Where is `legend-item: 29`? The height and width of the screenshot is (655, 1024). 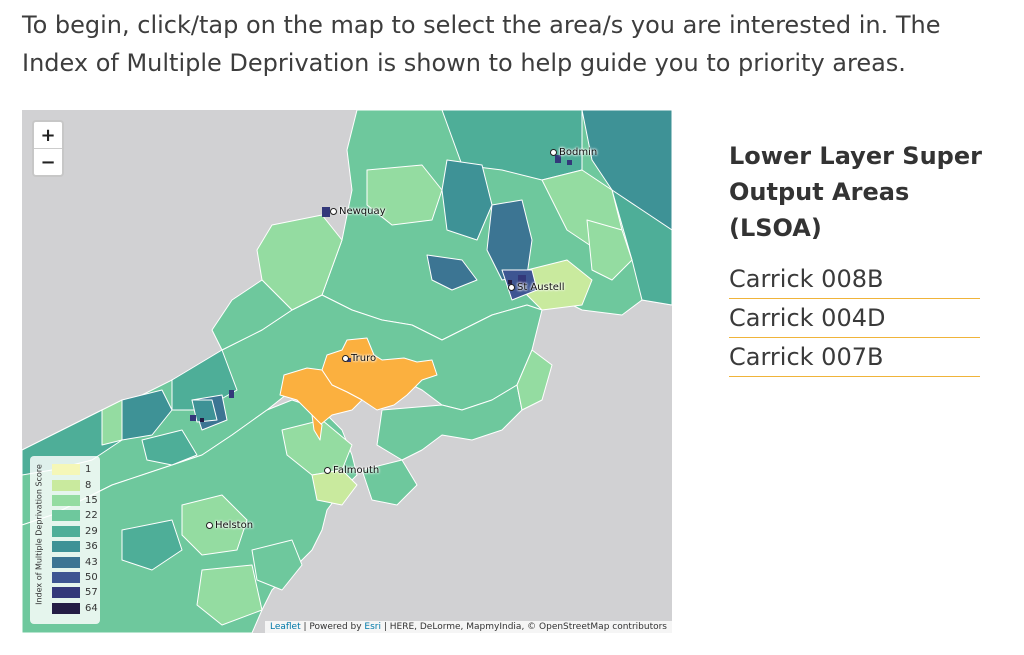
legend-item: 29 is located at coordinates (75, 531).